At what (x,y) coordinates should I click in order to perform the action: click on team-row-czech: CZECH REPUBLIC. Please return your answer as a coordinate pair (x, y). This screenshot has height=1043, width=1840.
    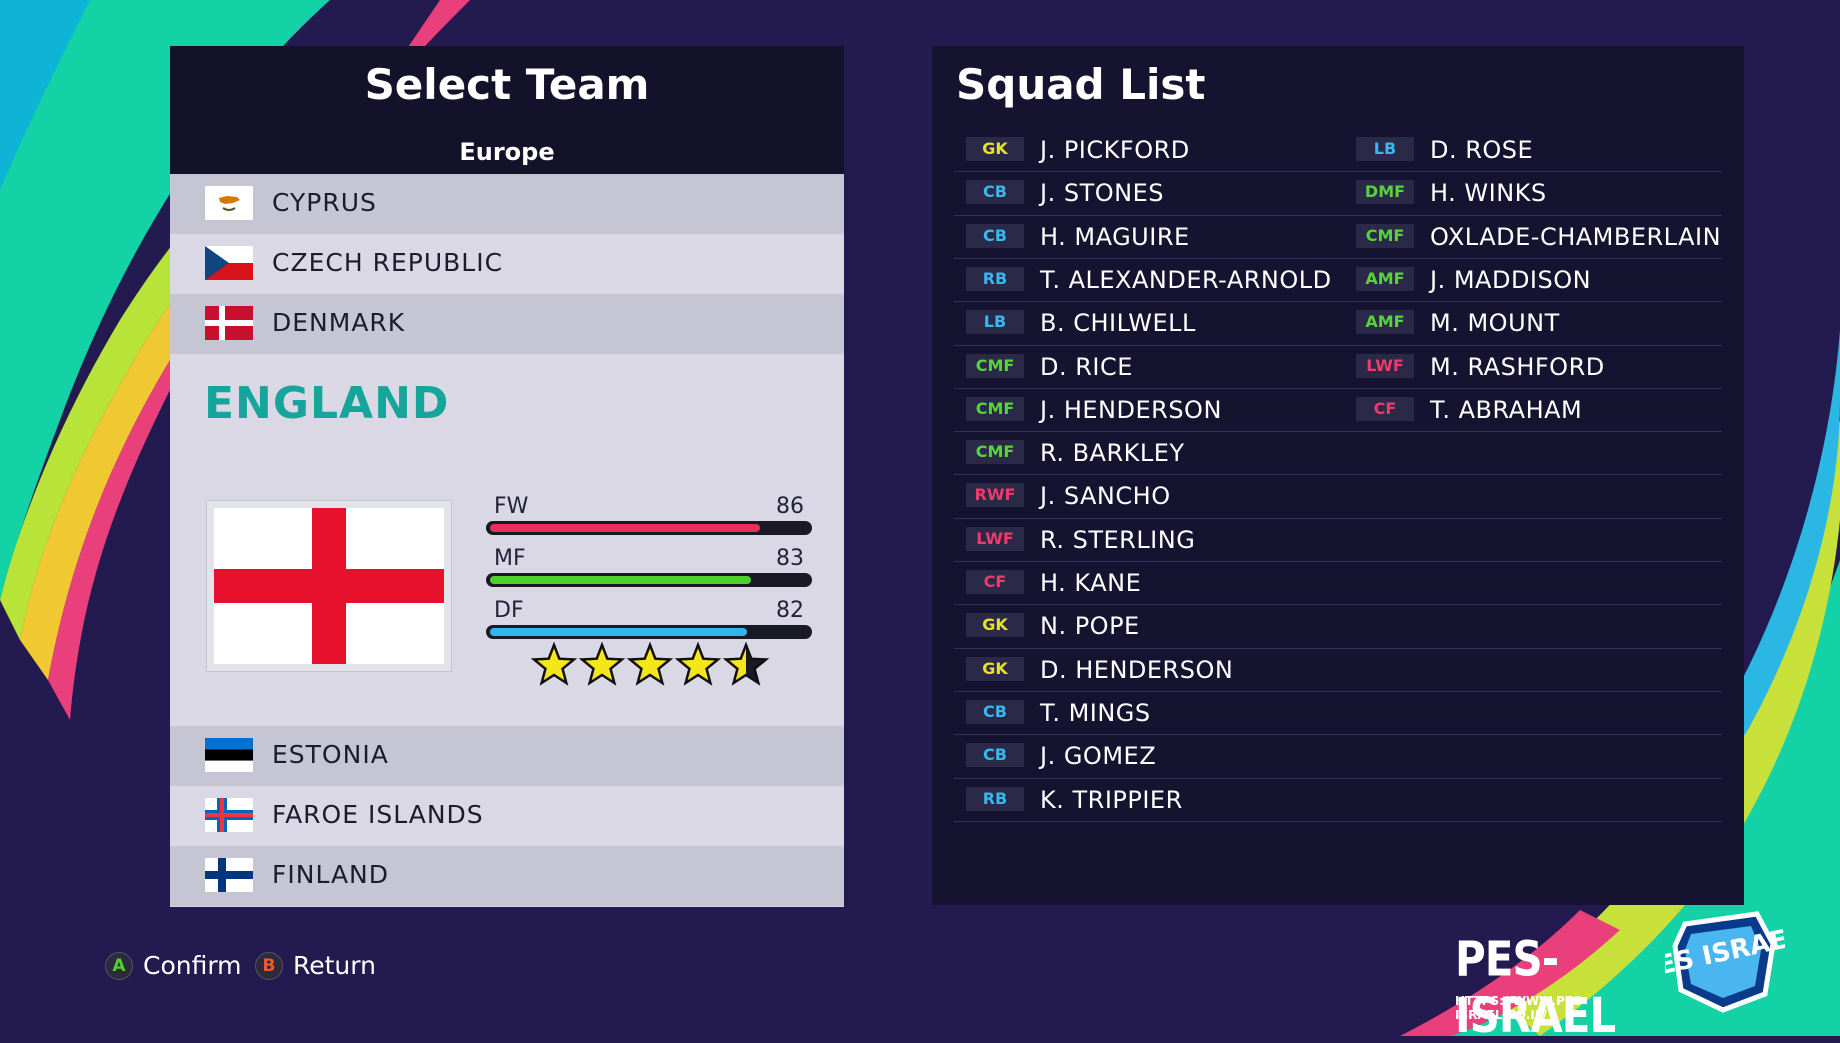
    Looking at the image, I should click on (507, 264).